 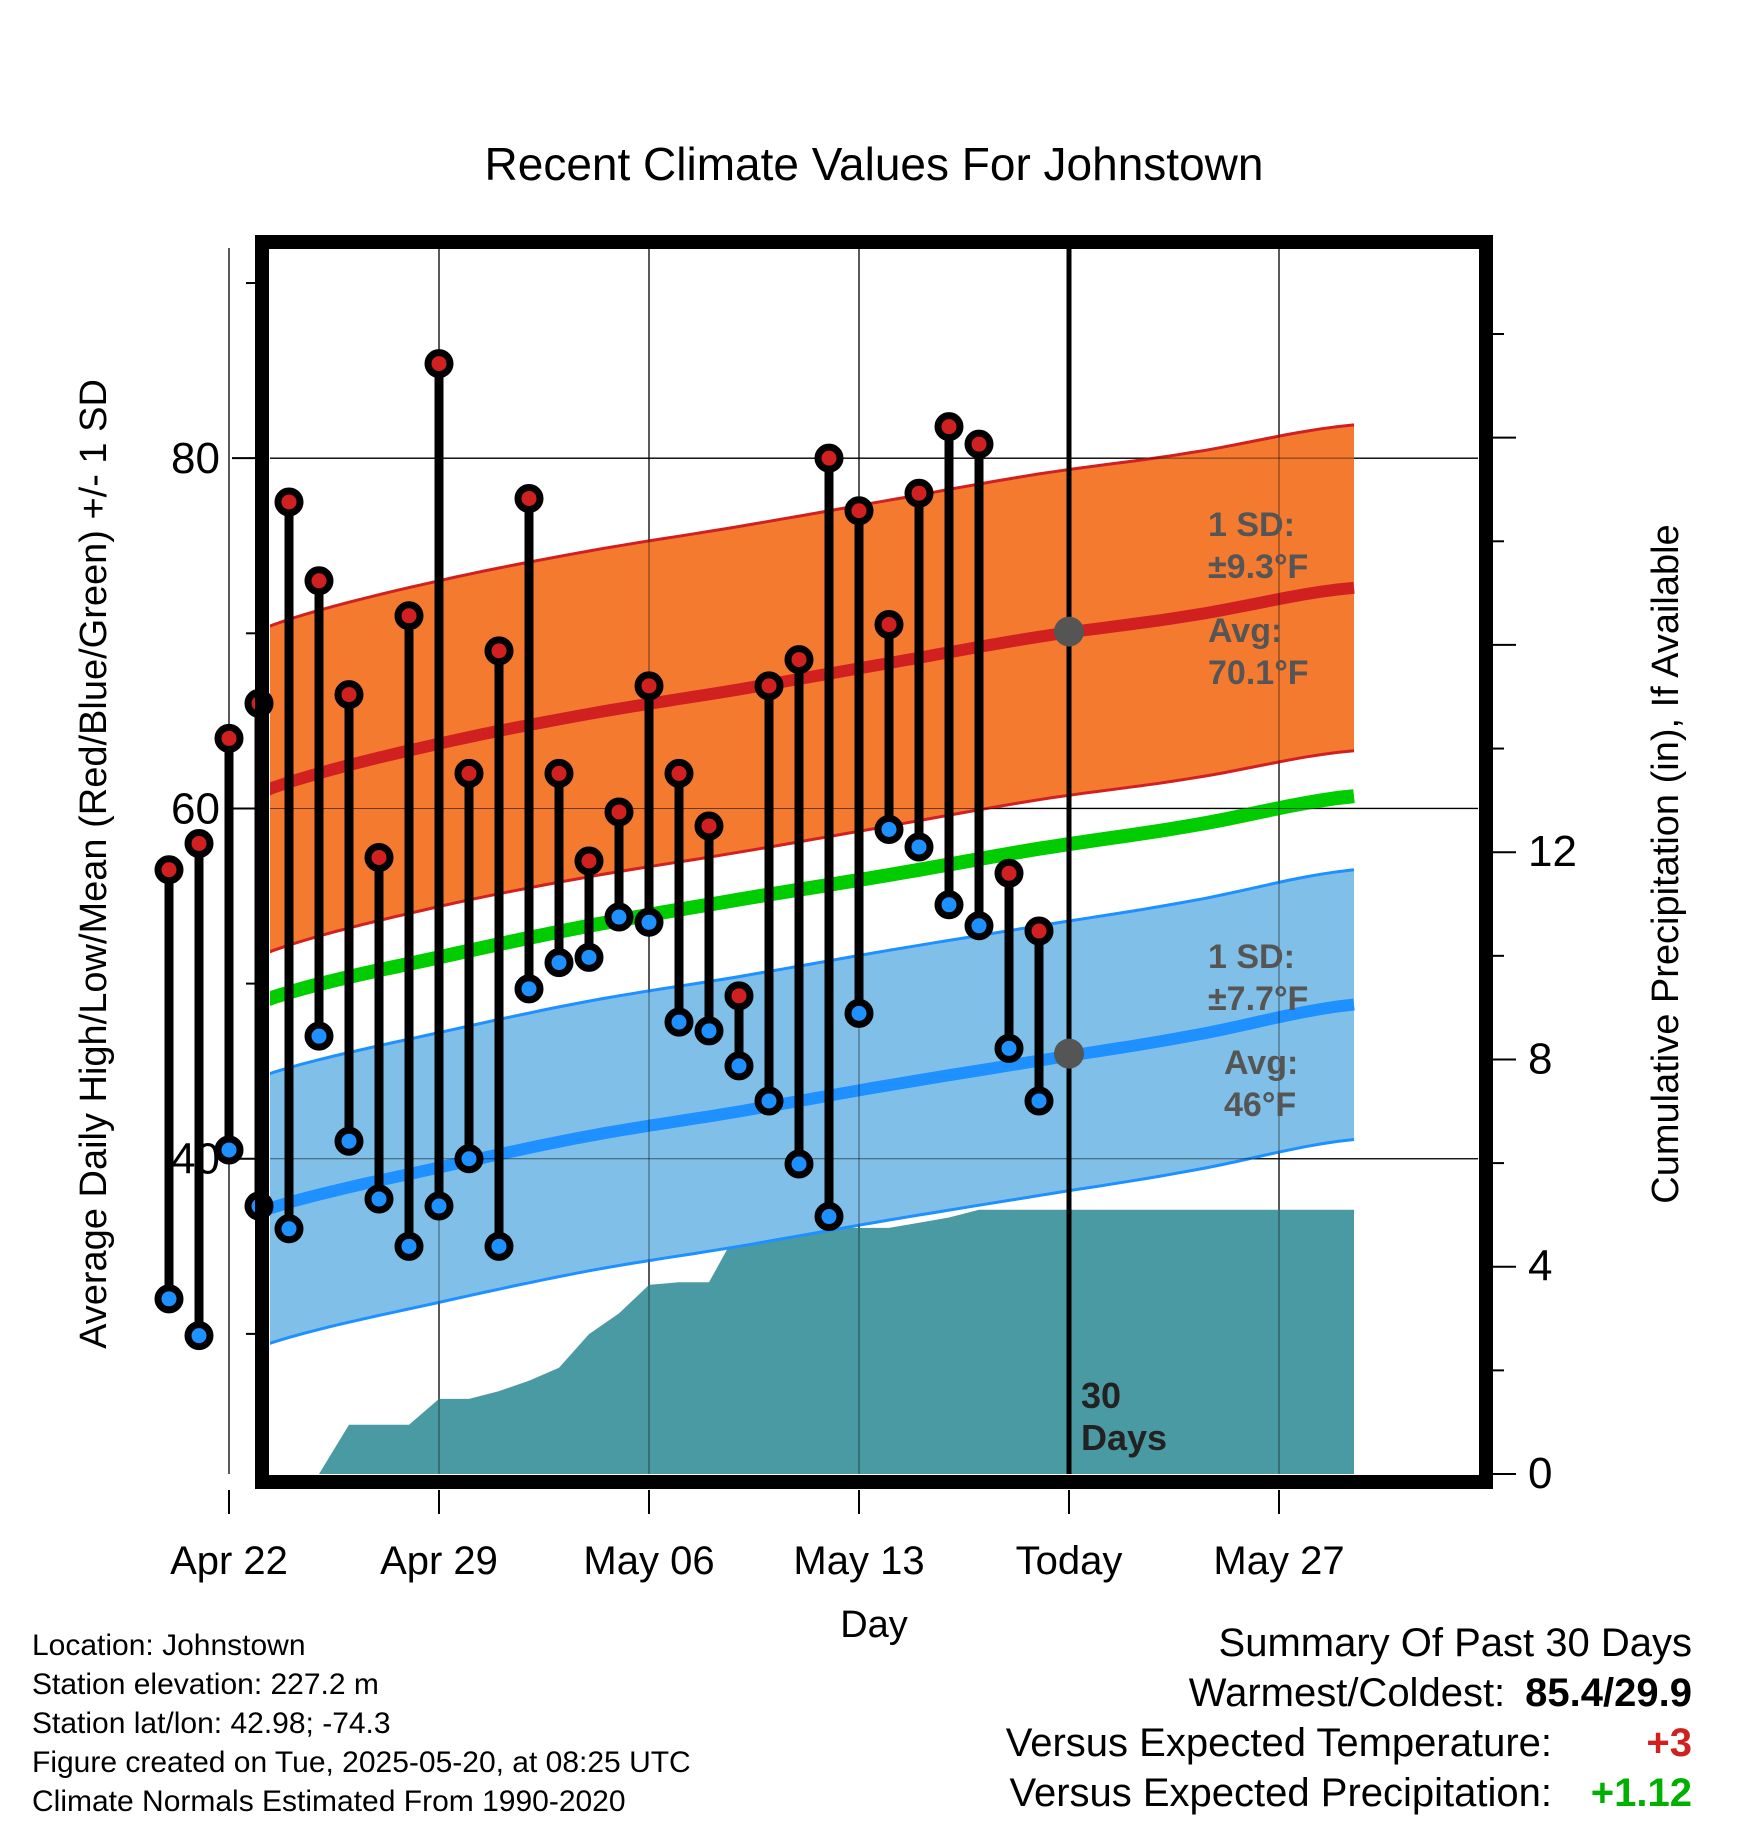 I want to click on low-avg-label: Avg:, so click(x=1261, y=1063).